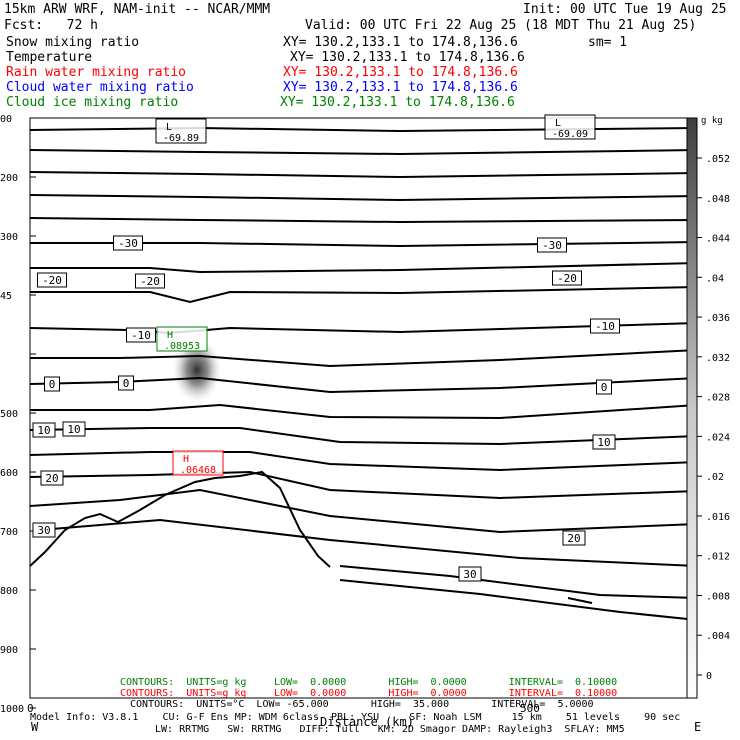  What do you see at coordinates (718, 517) in the screenshot?
I see `colorbar-tick-label: .016` at bounding box center [718, 517].